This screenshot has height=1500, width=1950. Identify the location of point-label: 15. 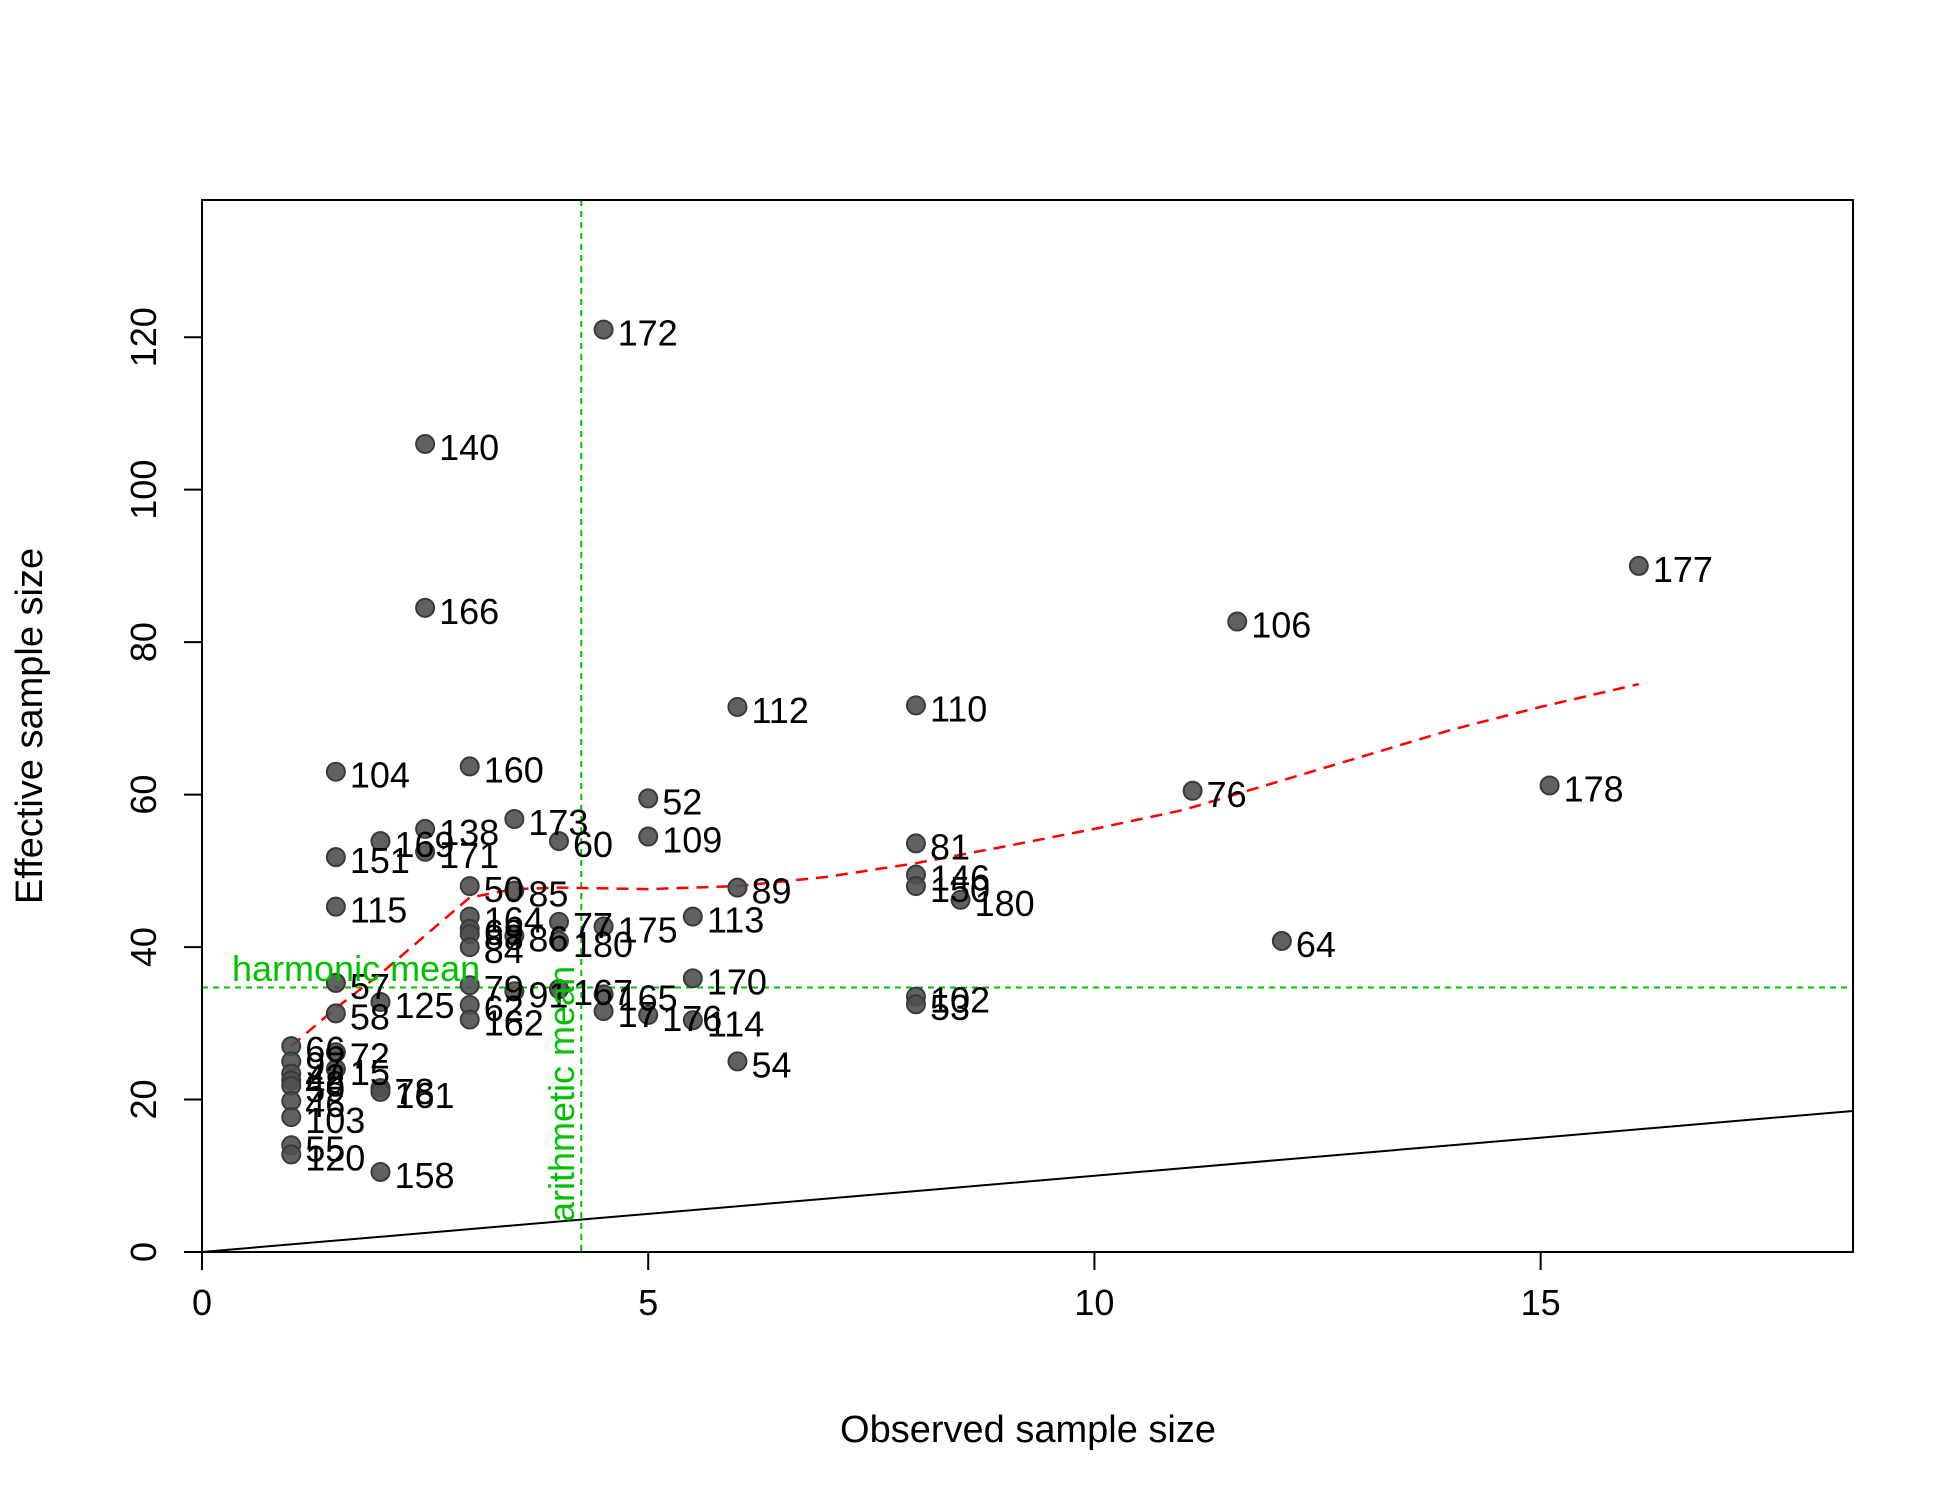
(370, 1072).